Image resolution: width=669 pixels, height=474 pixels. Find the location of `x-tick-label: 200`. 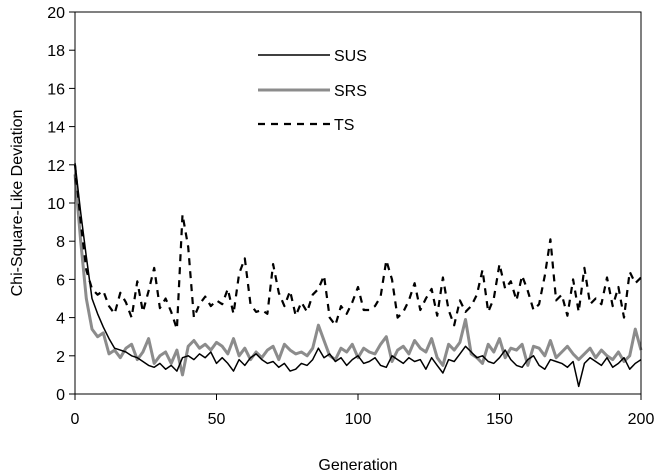

x-tick-label: 200 is located at coordinates (641, 419).